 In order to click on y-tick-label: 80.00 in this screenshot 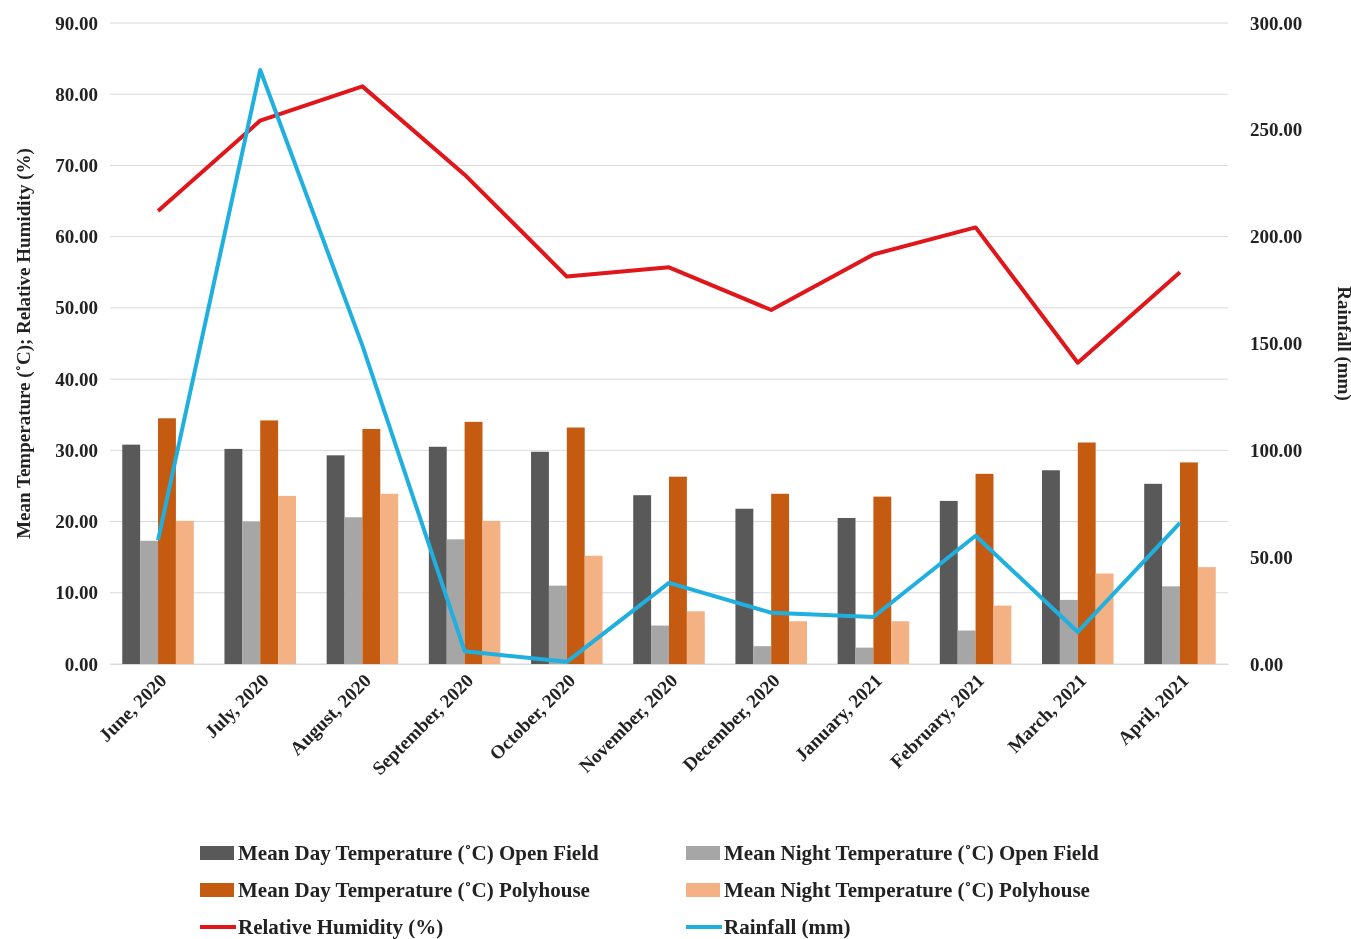, I will do `click(76, 94)`.